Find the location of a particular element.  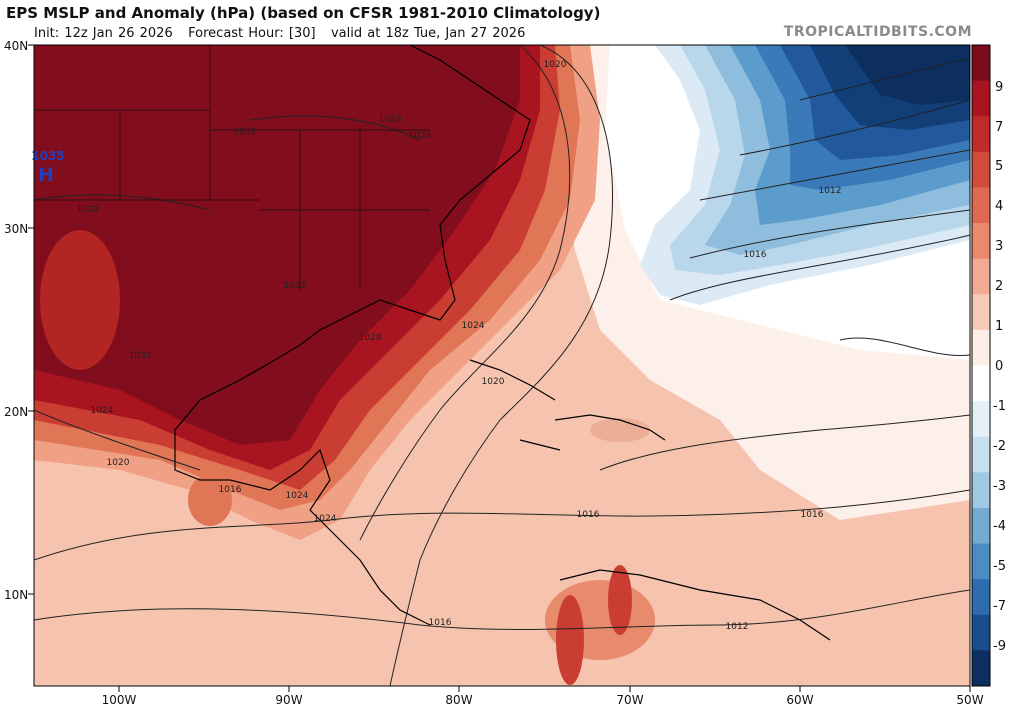

colorbar-label: 1 is located at coordinates (999, 326).